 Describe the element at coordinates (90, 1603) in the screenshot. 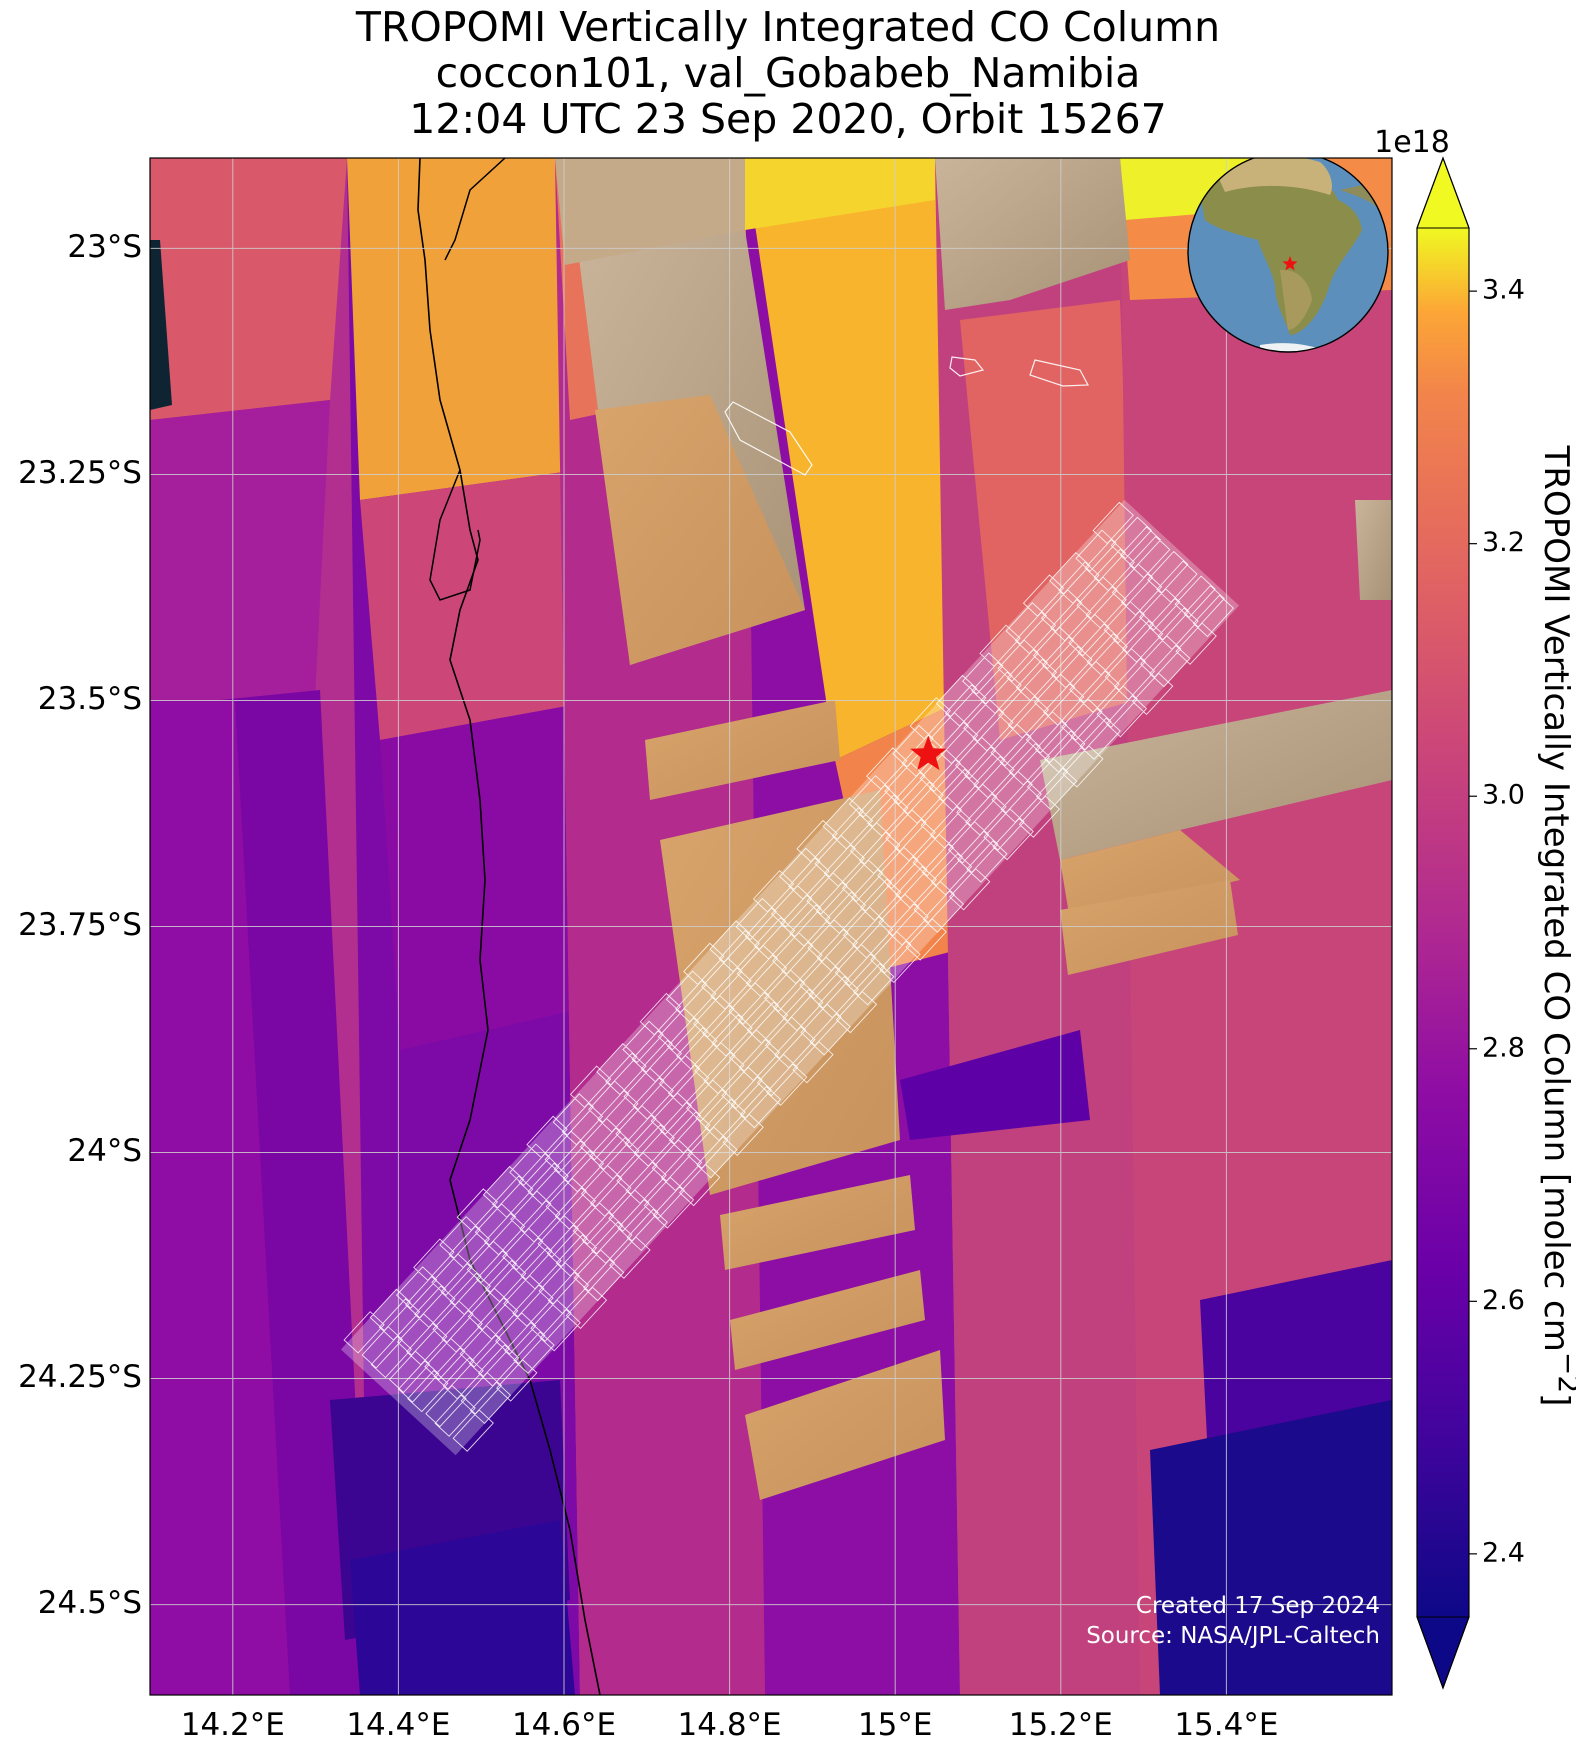

I see `lat-tick-label-6: 24.5°S` at that location.